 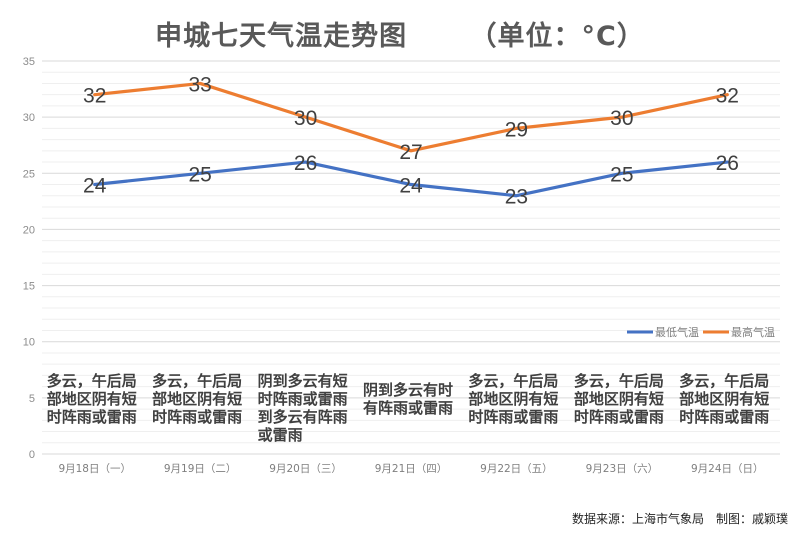 I want to click on x-category-label: 9月21日（四）, so click(x=411, y=469).